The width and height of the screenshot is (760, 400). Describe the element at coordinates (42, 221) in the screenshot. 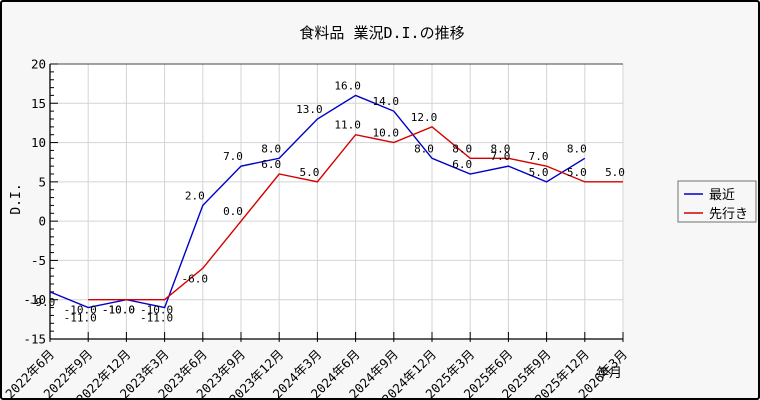

I see `y-tick-label: 0` at that location.